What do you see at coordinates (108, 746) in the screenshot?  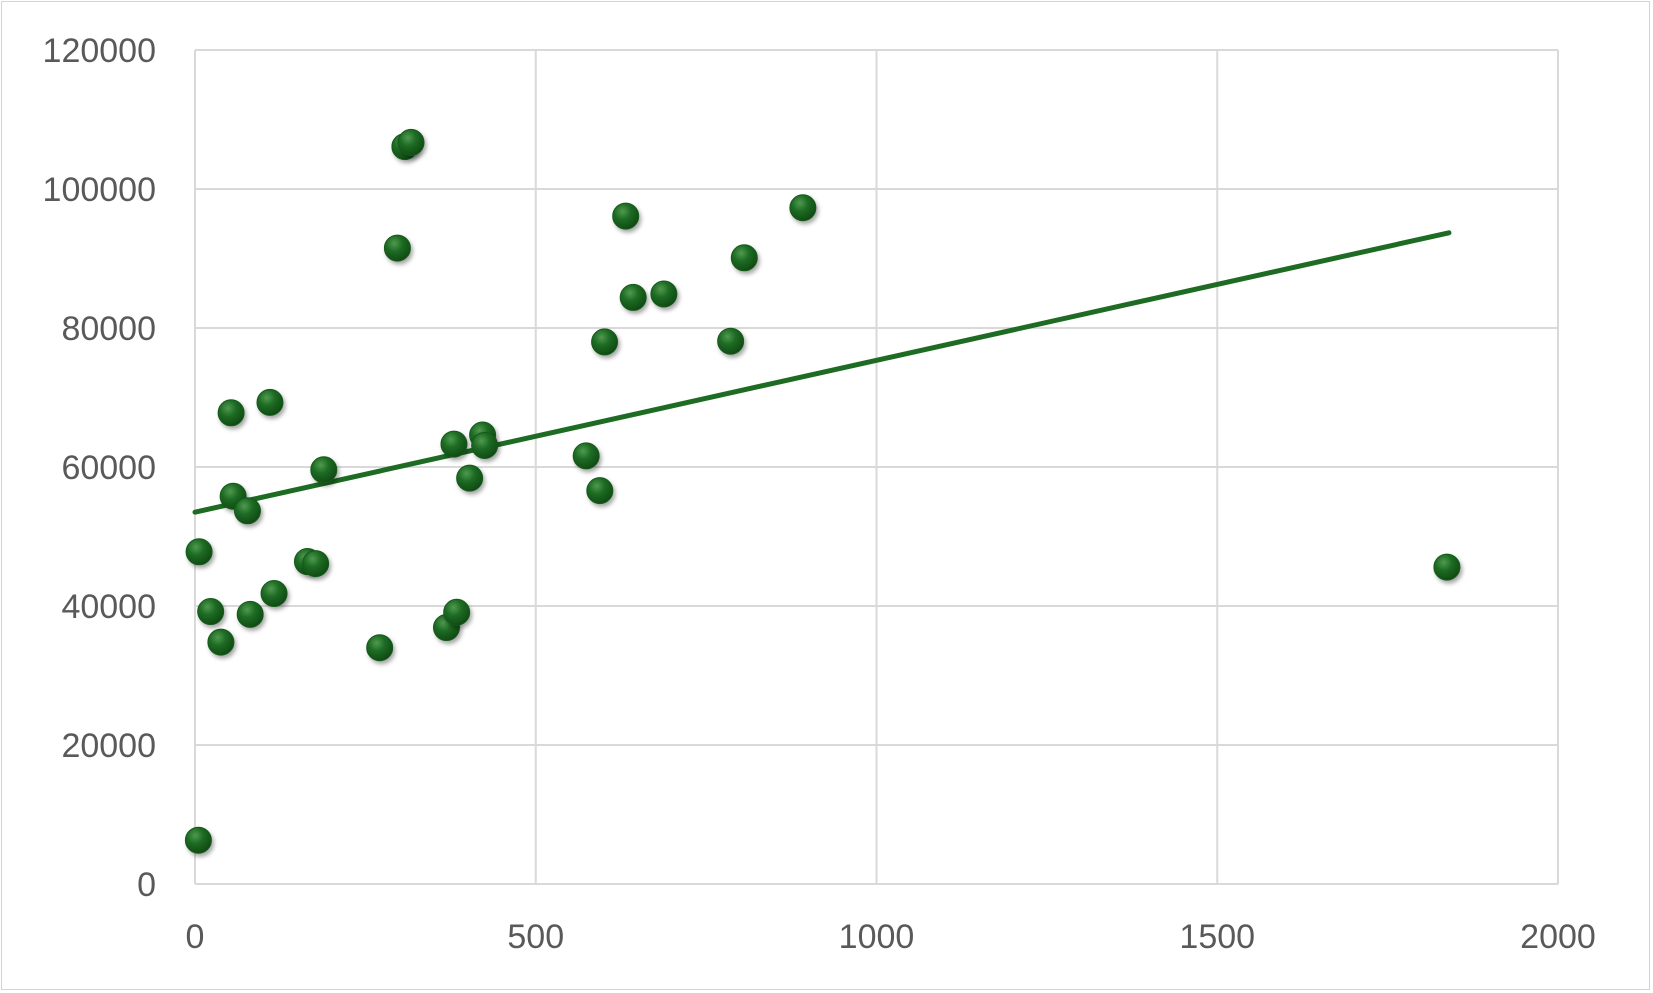 I see `y-tick-label: 20000` at bounding box center [108, 746].